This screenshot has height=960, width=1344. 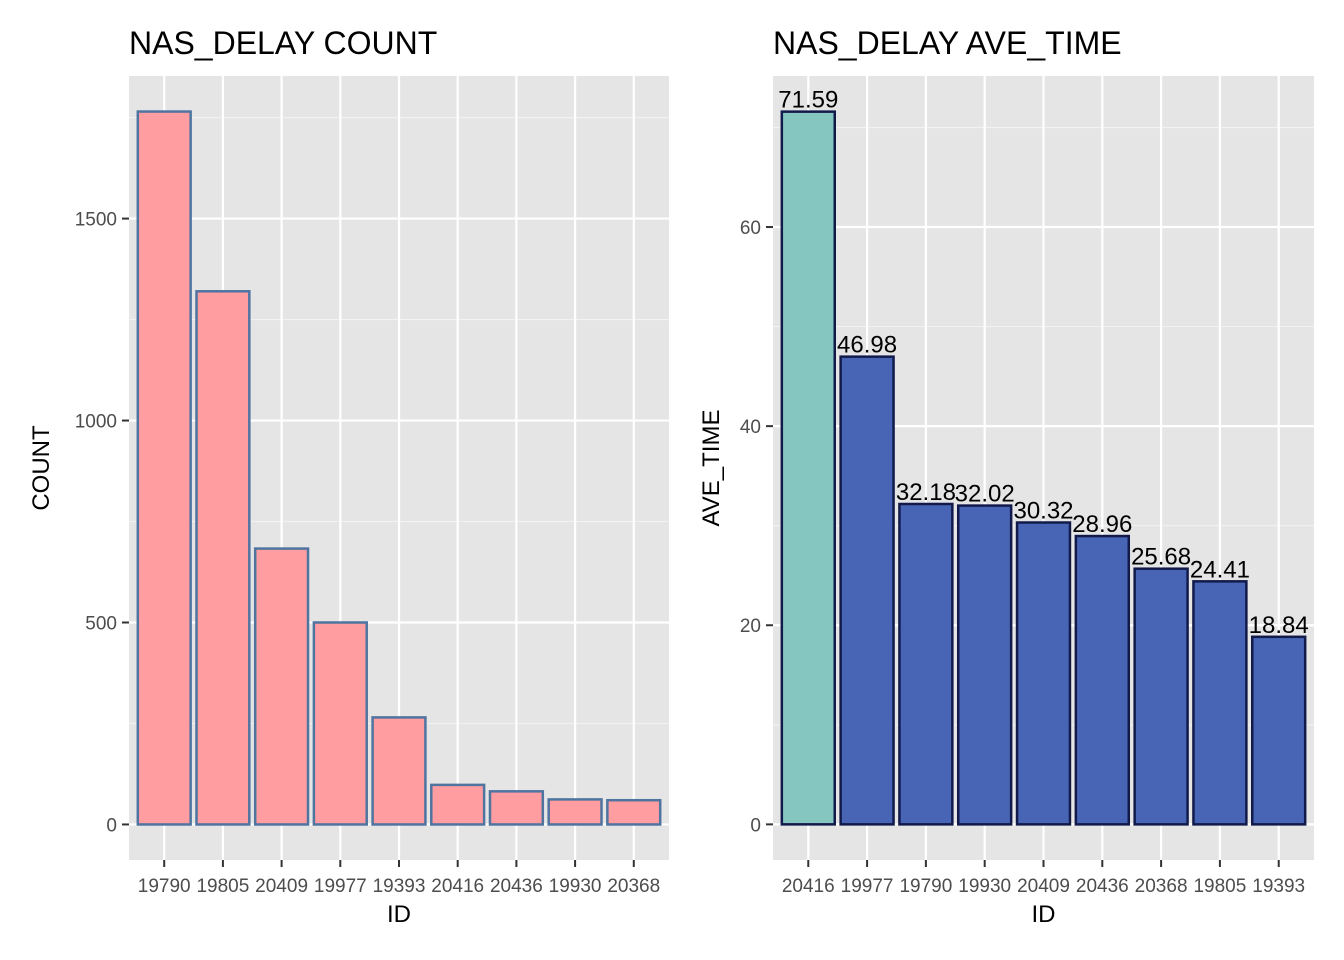 I want to click on data-label-20368: 25.68, so click(x=1161, y=557).